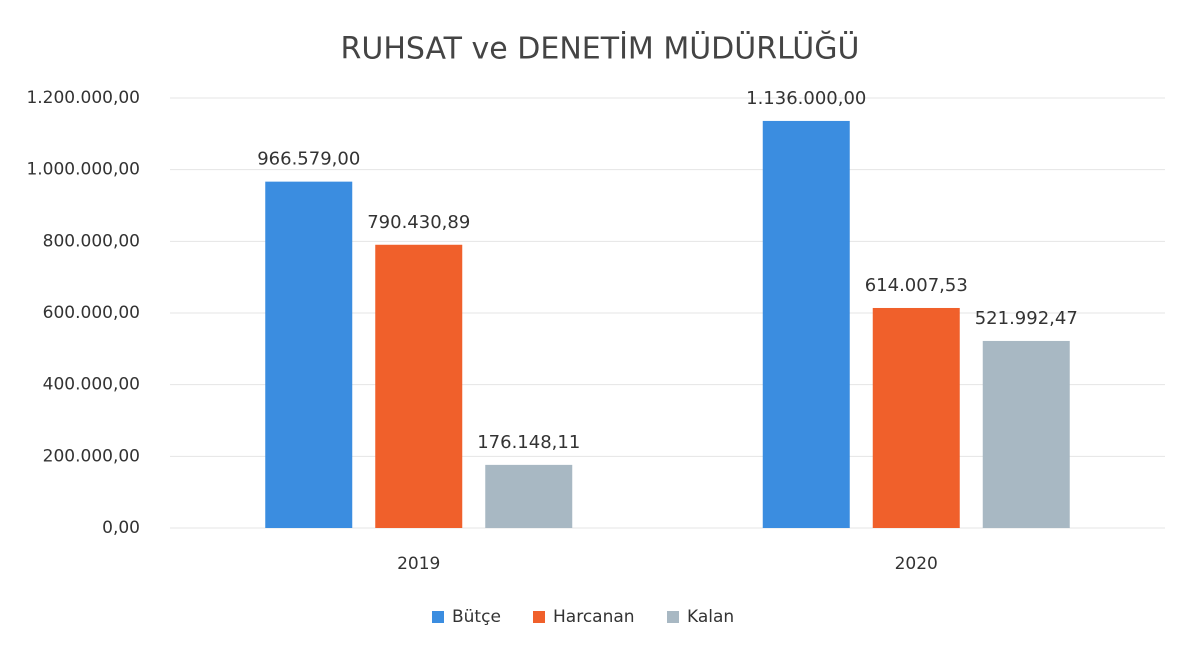 Image resolution: width=1196 pixels, height=656 pixels. What do you see at coordinates (91, 385) in the screenshot?
I see `y-tick-label: 400.000,00` at bounding box center [91, 385].